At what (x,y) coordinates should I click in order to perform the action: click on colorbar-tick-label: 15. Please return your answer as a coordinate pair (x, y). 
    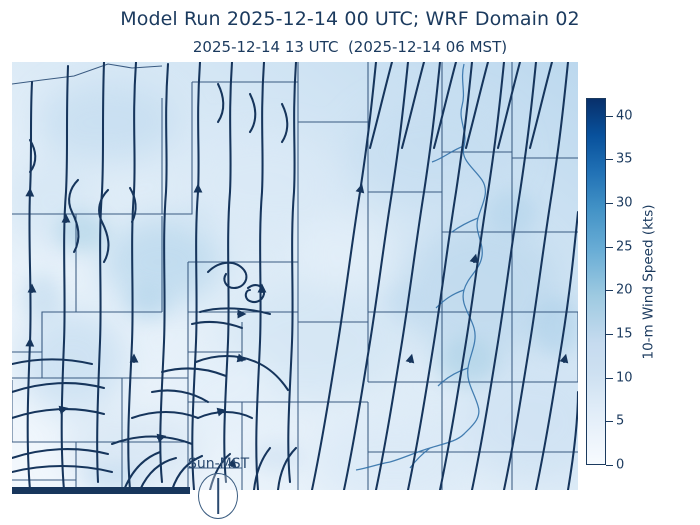
    Looking at the image, I should click on (624, 334).